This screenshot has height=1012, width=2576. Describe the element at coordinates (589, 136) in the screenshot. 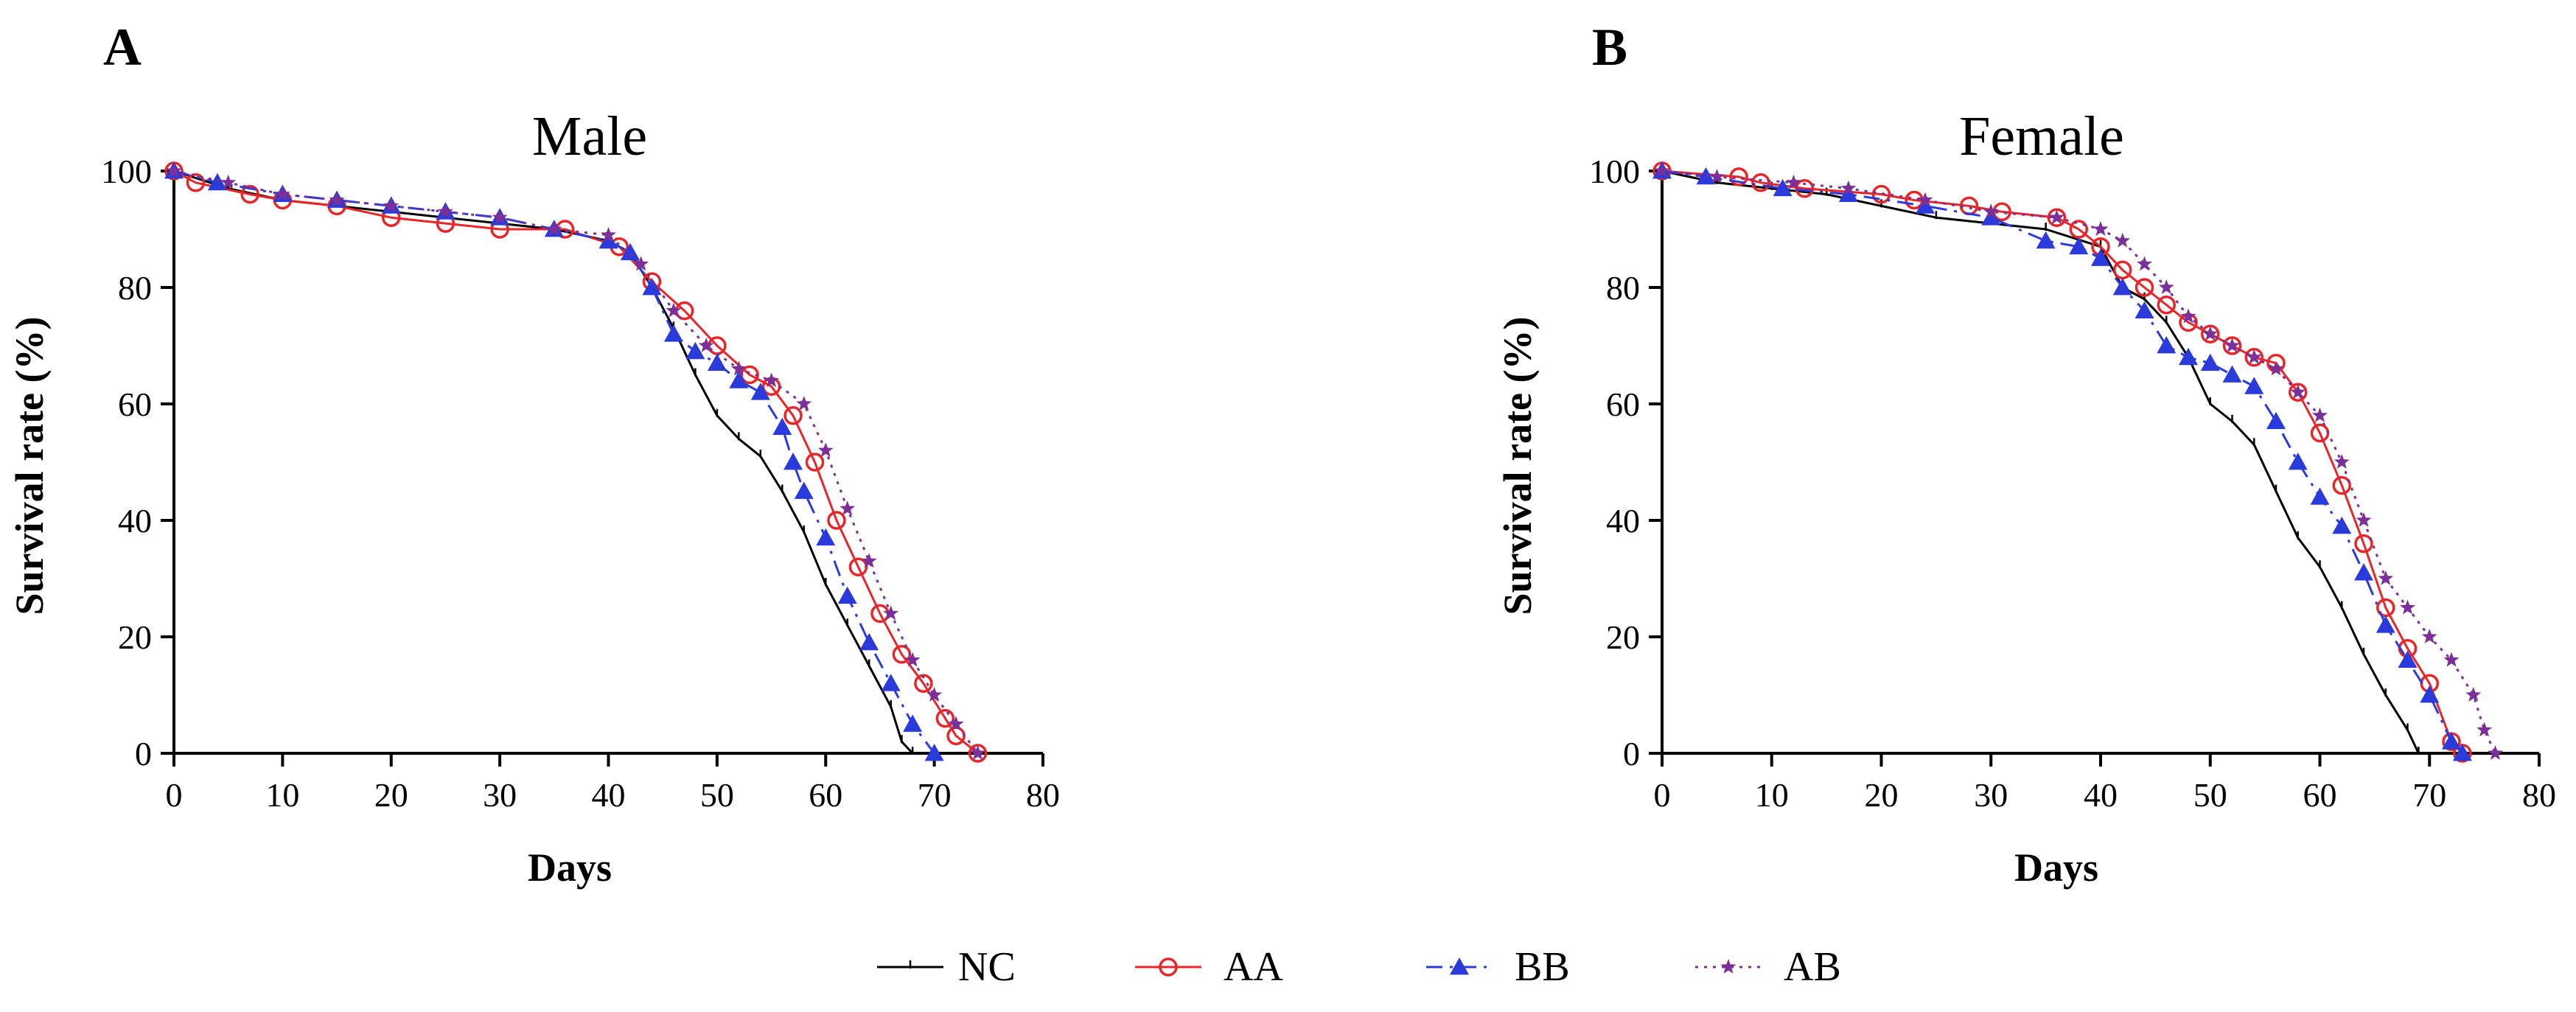

I see `chart-title-male: Male` at that location.